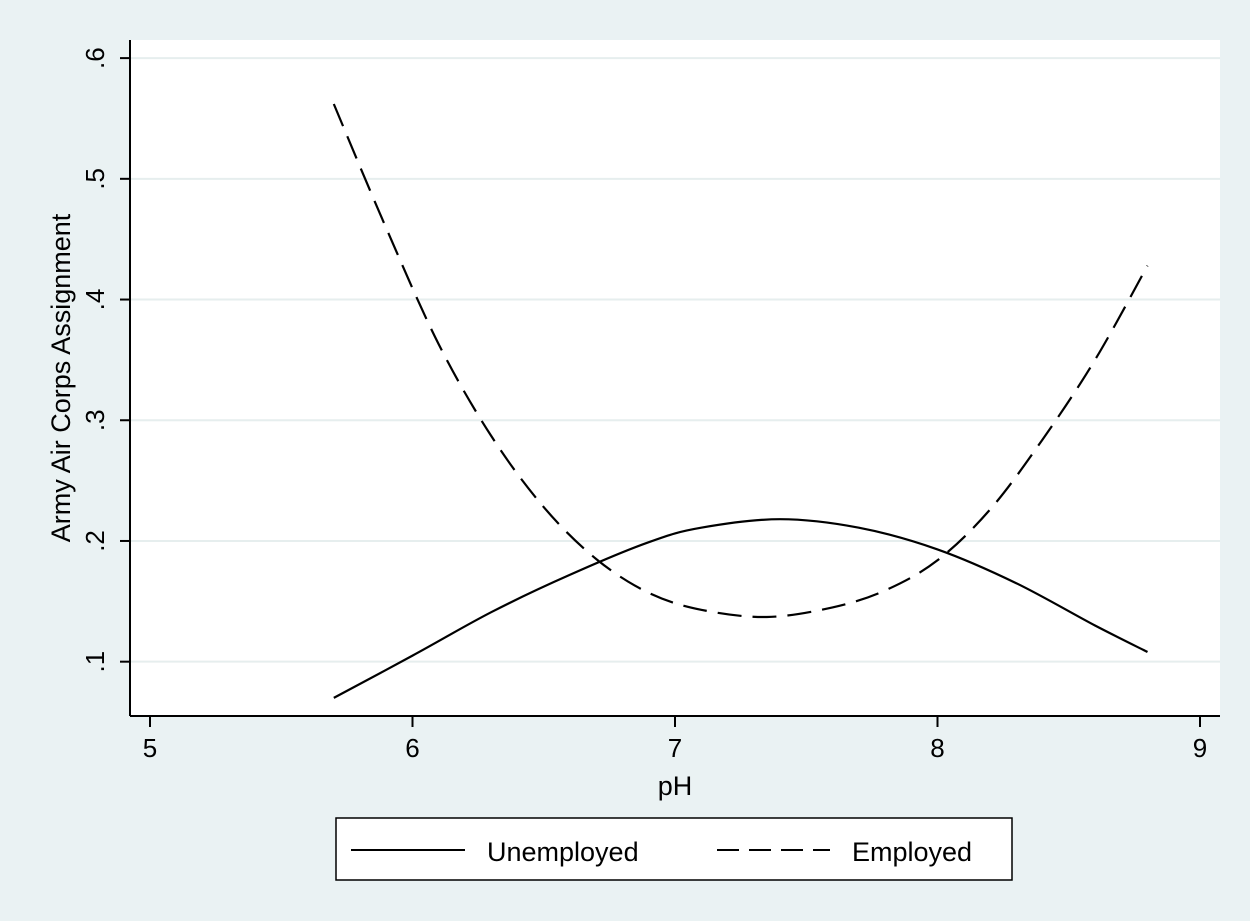  Describe the element at coordinates (563, 852) in the screenshot. I see `legend-label-unemployed: Unemployed` at that location.